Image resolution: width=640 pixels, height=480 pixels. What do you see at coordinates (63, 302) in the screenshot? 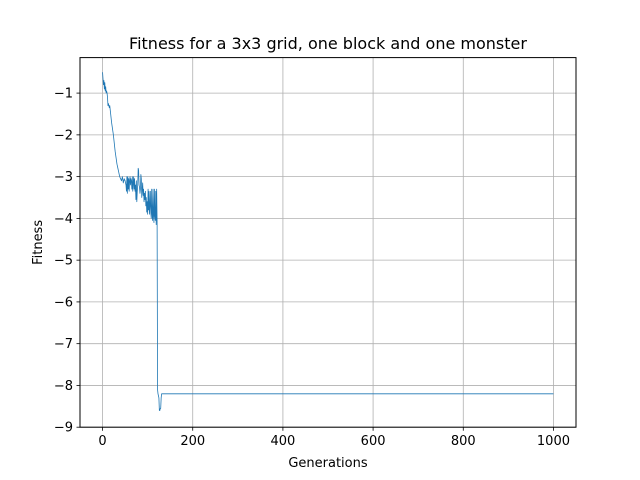
I see `y-tick-label: −6` at bounding box center [63, 302].